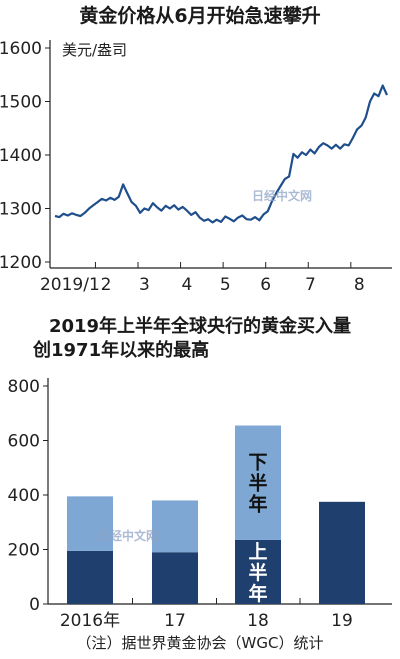  What do you see at coordinates (187, 285) in the screenshot?
I see `chart1-x-tick-label: 4` at bounding box center [187, 285].